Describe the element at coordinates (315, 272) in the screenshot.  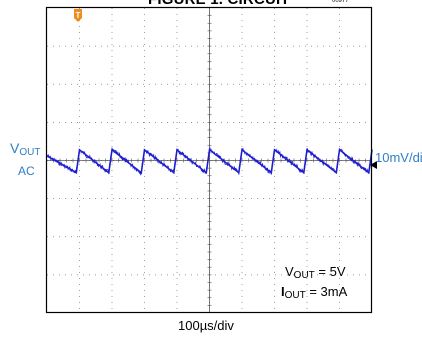
I see `condition-vout: VOUT = 5V` at that location.